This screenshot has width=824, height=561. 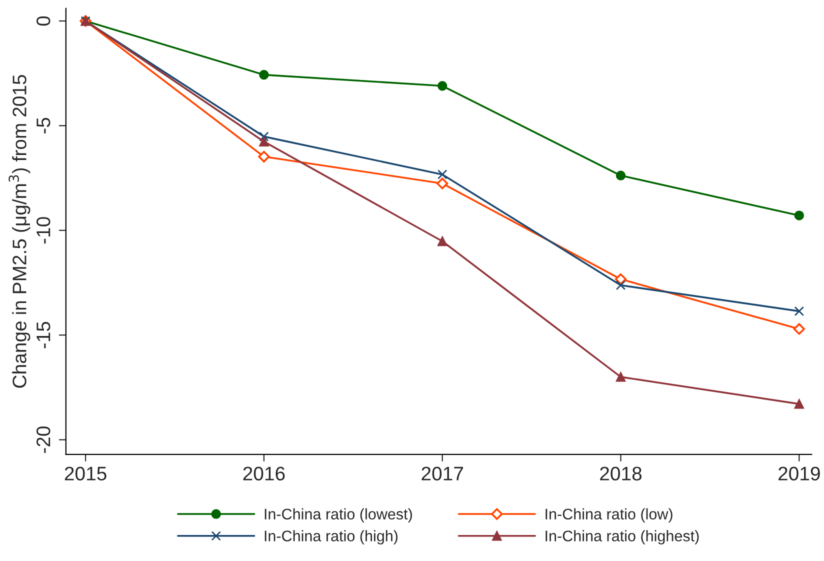 What do you see at coordinates (43, 230) in the screenshot?
I see `y-tick-label: -10` at bounding box center [43, 230].